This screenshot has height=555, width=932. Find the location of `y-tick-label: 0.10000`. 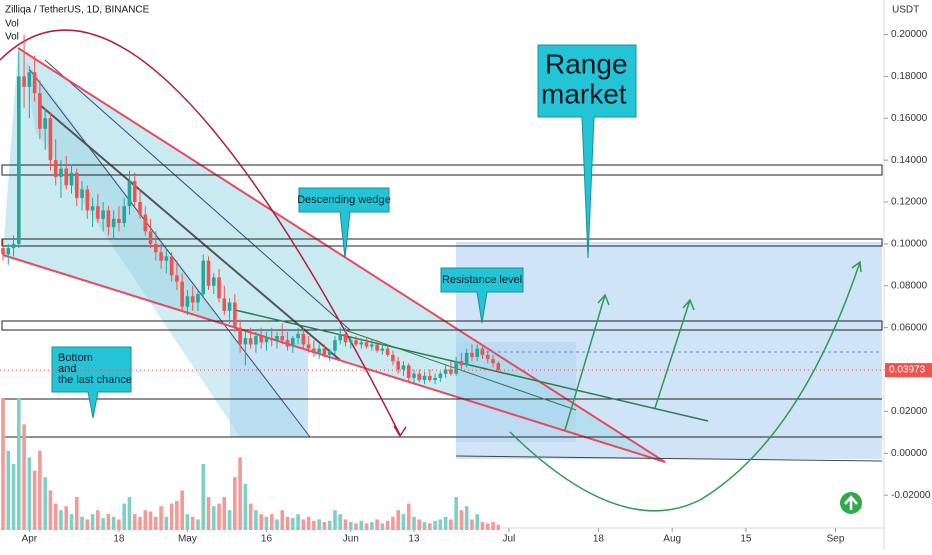

y-tick-label: 0.10000 is located at coordinates (909, 244).